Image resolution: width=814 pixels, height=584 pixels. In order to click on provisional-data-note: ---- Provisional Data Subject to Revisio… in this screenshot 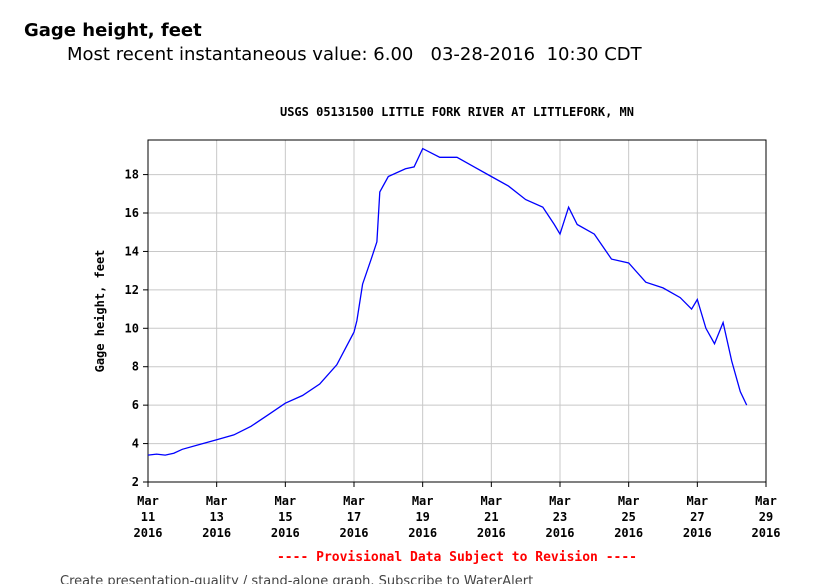, I will do `click(457, 557)`.